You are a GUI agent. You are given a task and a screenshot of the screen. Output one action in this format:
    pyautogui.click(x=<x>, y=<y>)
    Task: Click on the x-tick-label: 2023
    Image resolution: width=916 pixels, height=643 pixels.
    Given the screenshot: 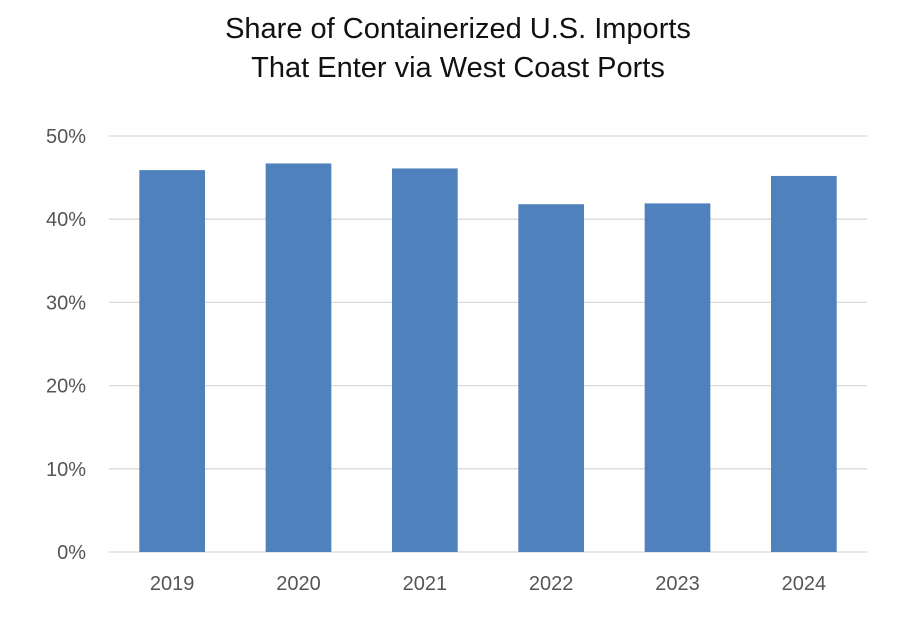 What is the action you would take?
    pyautogui.click(x=677, y=584)
    